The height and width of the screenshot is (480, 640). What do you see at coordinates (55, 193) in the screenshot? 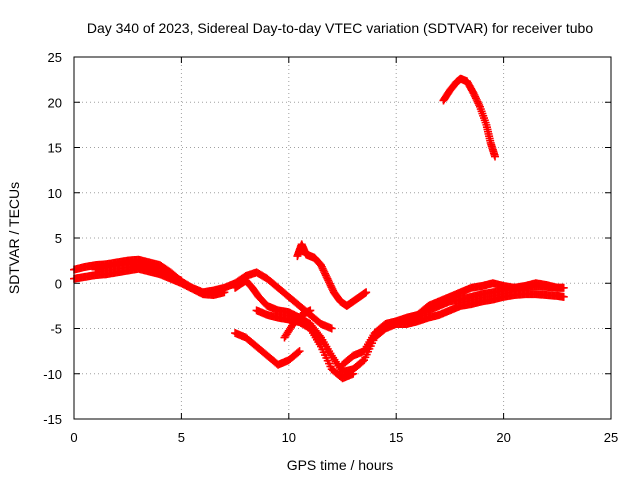
I see `y-tick-label: 10` at bounding box center [55, 193].